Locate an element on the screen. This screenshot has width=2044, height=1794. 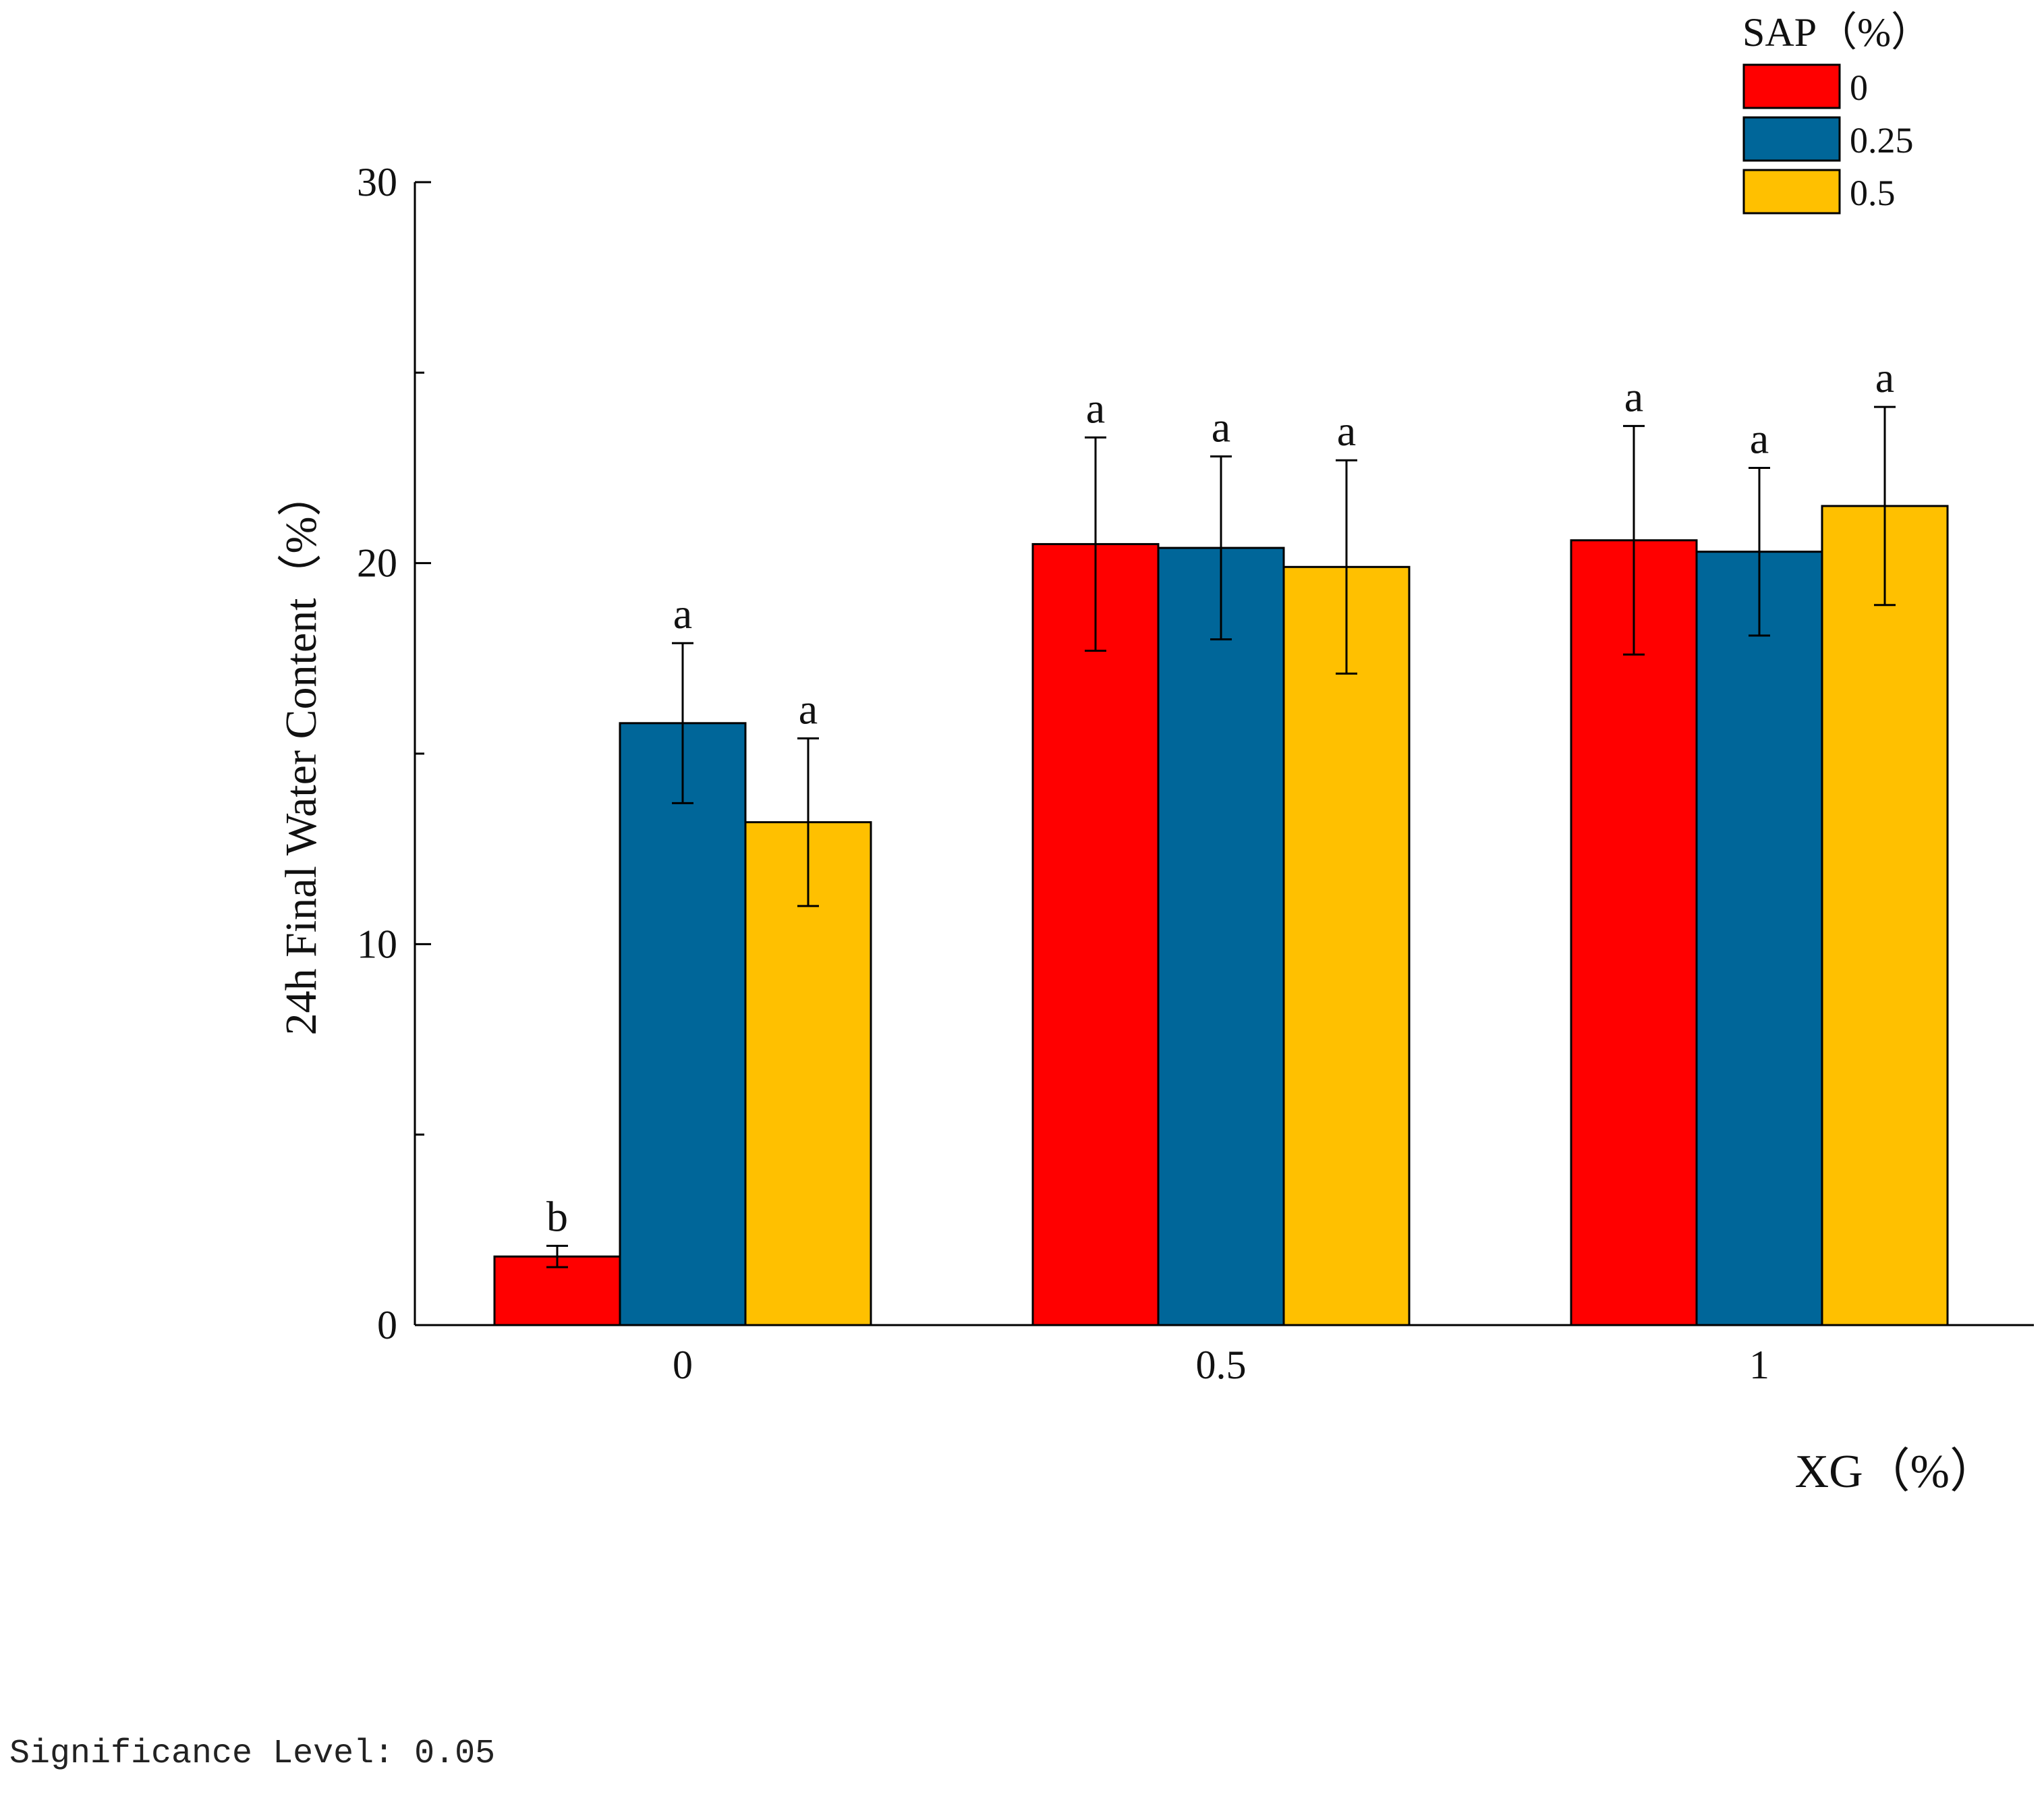
legend-label: 0 is located at coordinates (1859, 87).